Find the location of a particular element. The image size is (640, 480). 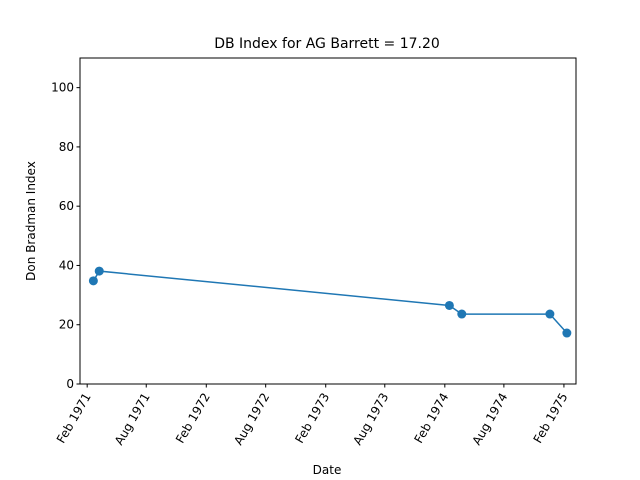

y-tick-label: 0 is located at coordinates (70, 384).